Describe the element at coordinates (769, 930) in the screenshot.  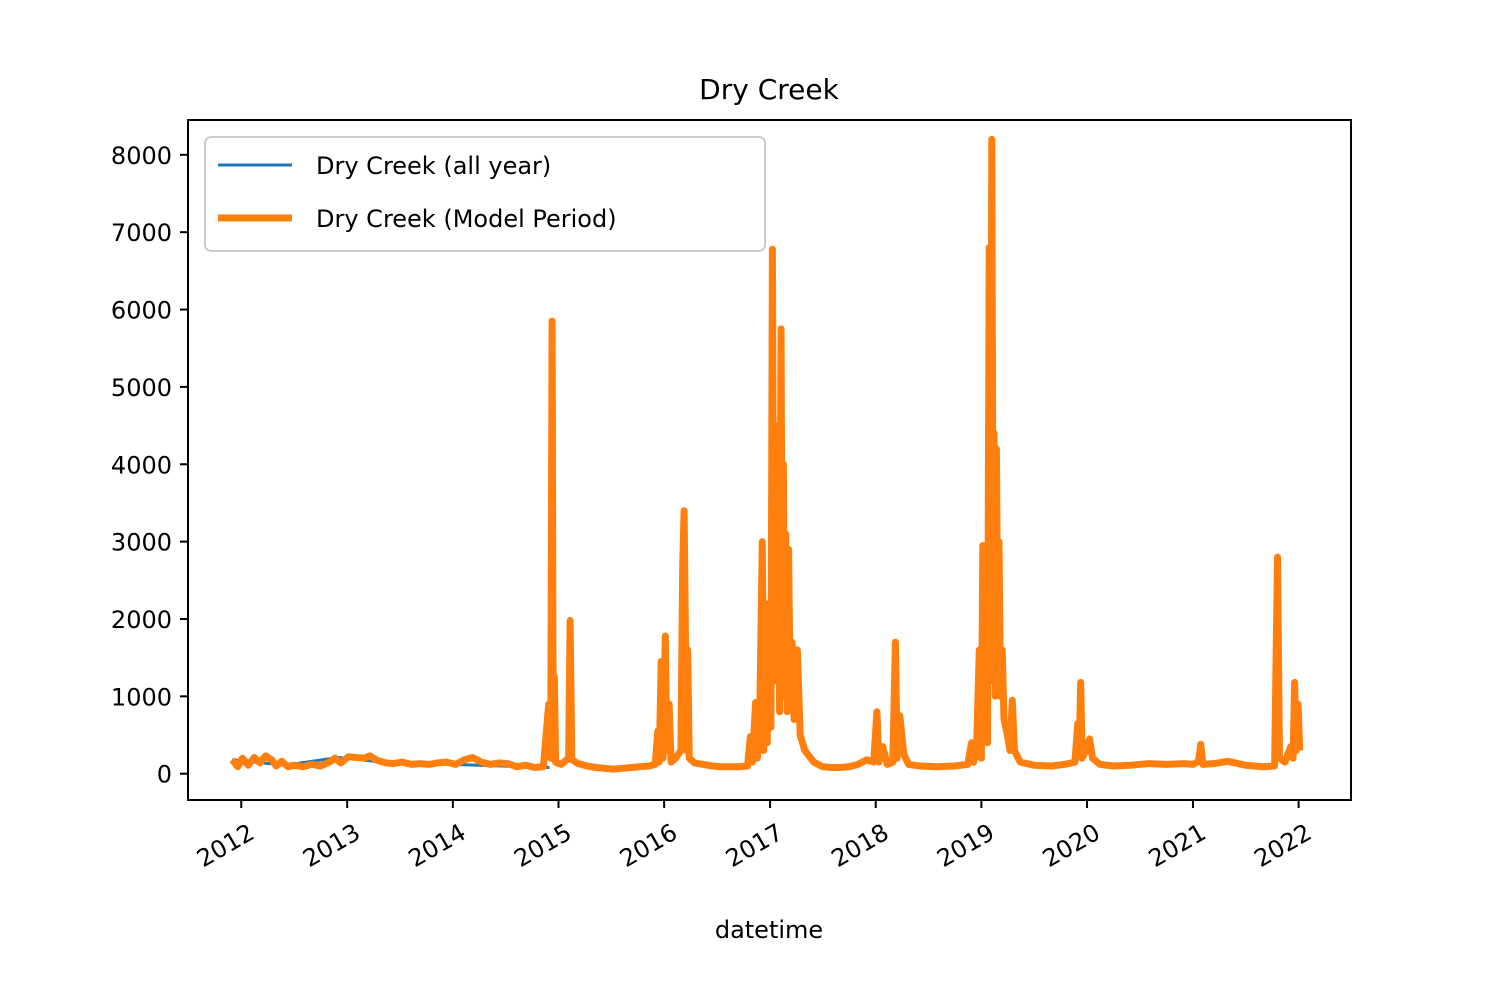
I see `x-axis-label: datetime` at that location.